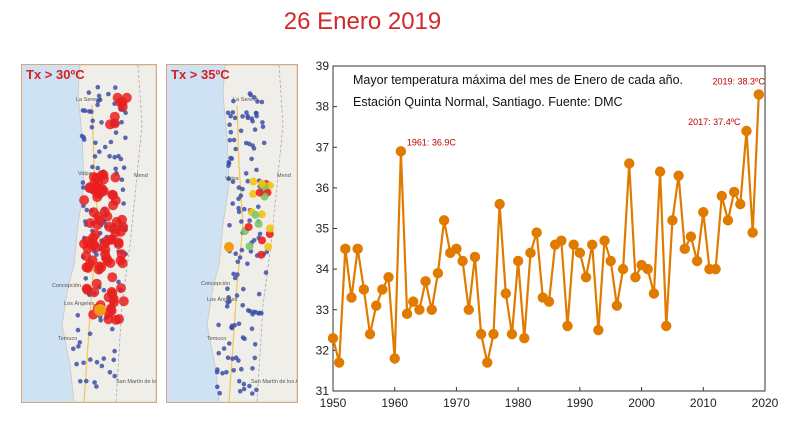 This screenshot has height=428, width=800. I want to click on data-annotation: 1961: 36.9C, so click(432, 142).